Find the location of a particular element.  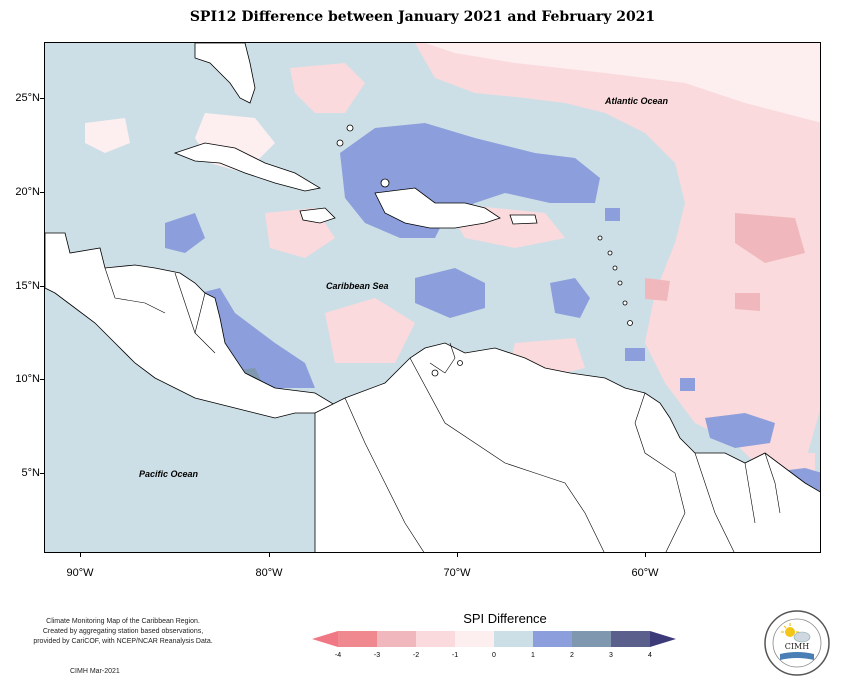

legend-tick-label: -1 is located at coordinates (455, 655).